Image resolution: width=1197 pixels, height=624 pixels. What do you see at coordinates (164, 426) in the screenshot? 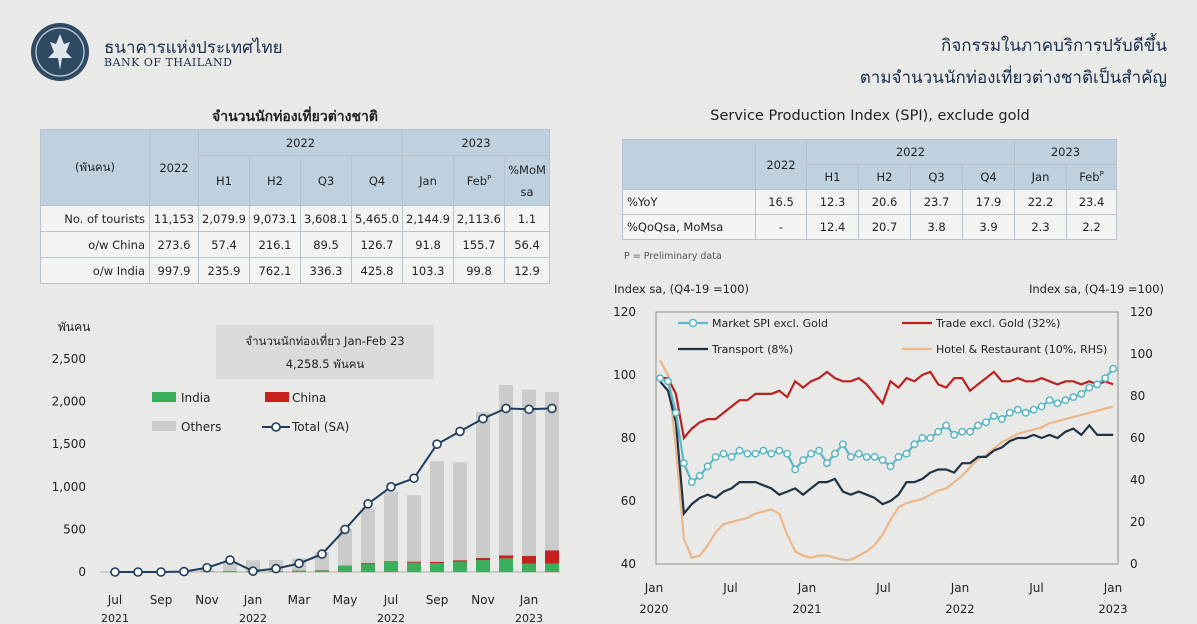
I see `legend-others-swatch` at bounding box center [164, 426].